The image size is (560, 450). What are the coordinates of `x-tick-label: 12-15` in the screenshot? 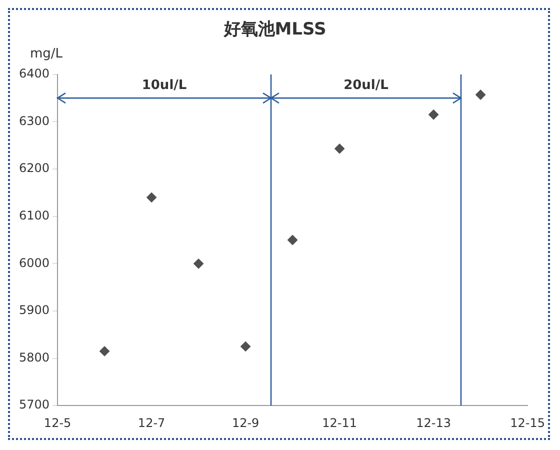 It's located at (528, 423).